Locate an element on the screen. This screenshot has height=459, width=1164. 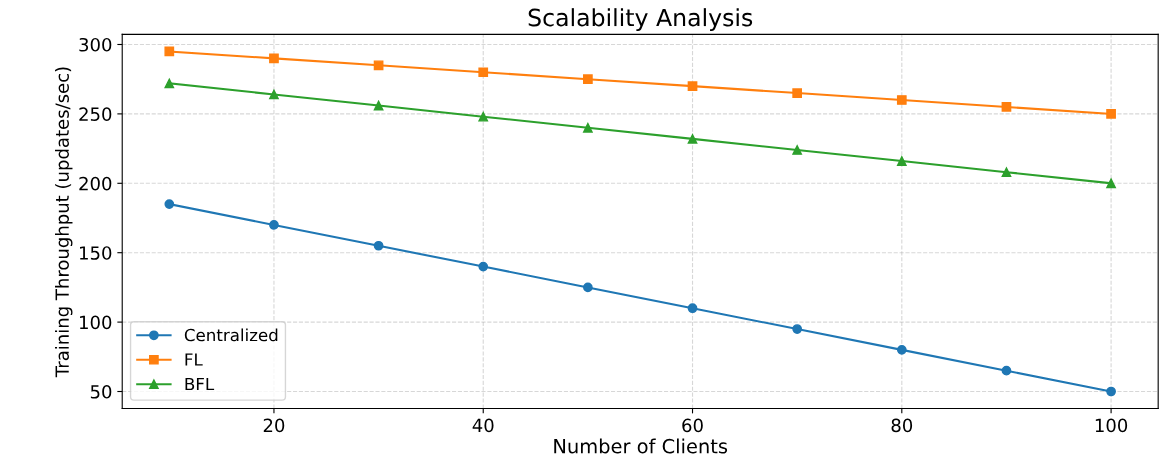
x-tick-label: 20 is located at coordinates (274, 425).